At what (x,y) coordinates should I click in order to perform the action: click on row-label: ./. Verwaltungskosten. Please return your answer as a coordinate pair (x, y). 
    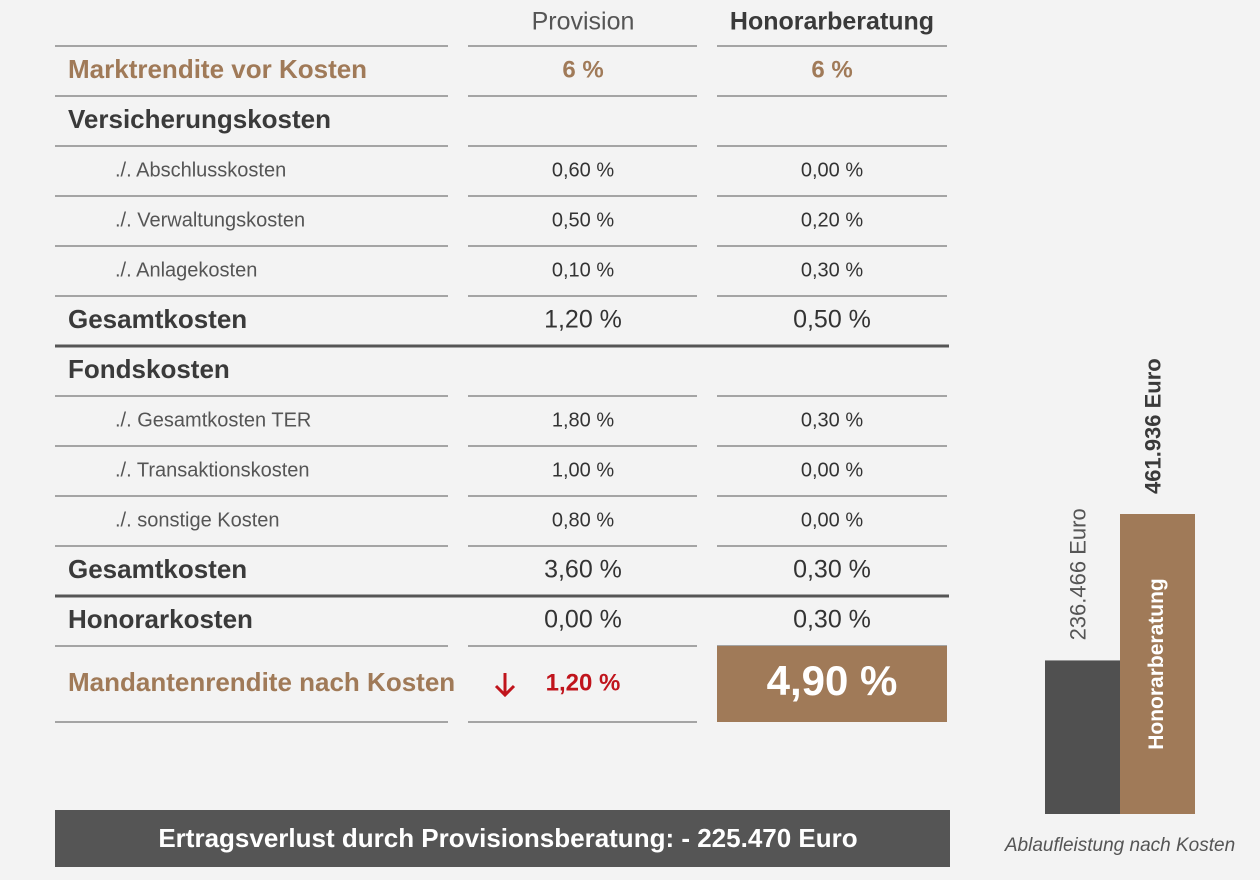
    Looking at the image, I should click on (210, 220).